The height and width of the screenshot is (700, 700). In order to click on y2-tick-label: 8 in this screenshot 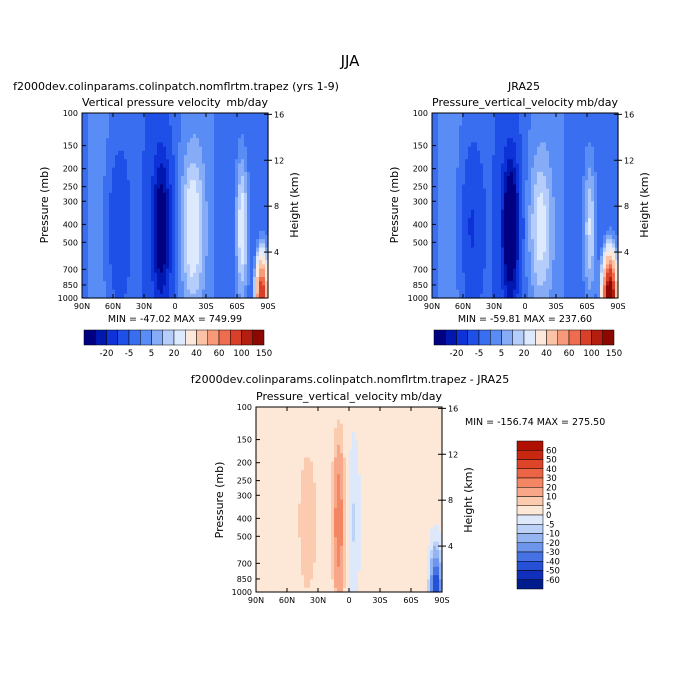, I will do `click(276, 206)`.